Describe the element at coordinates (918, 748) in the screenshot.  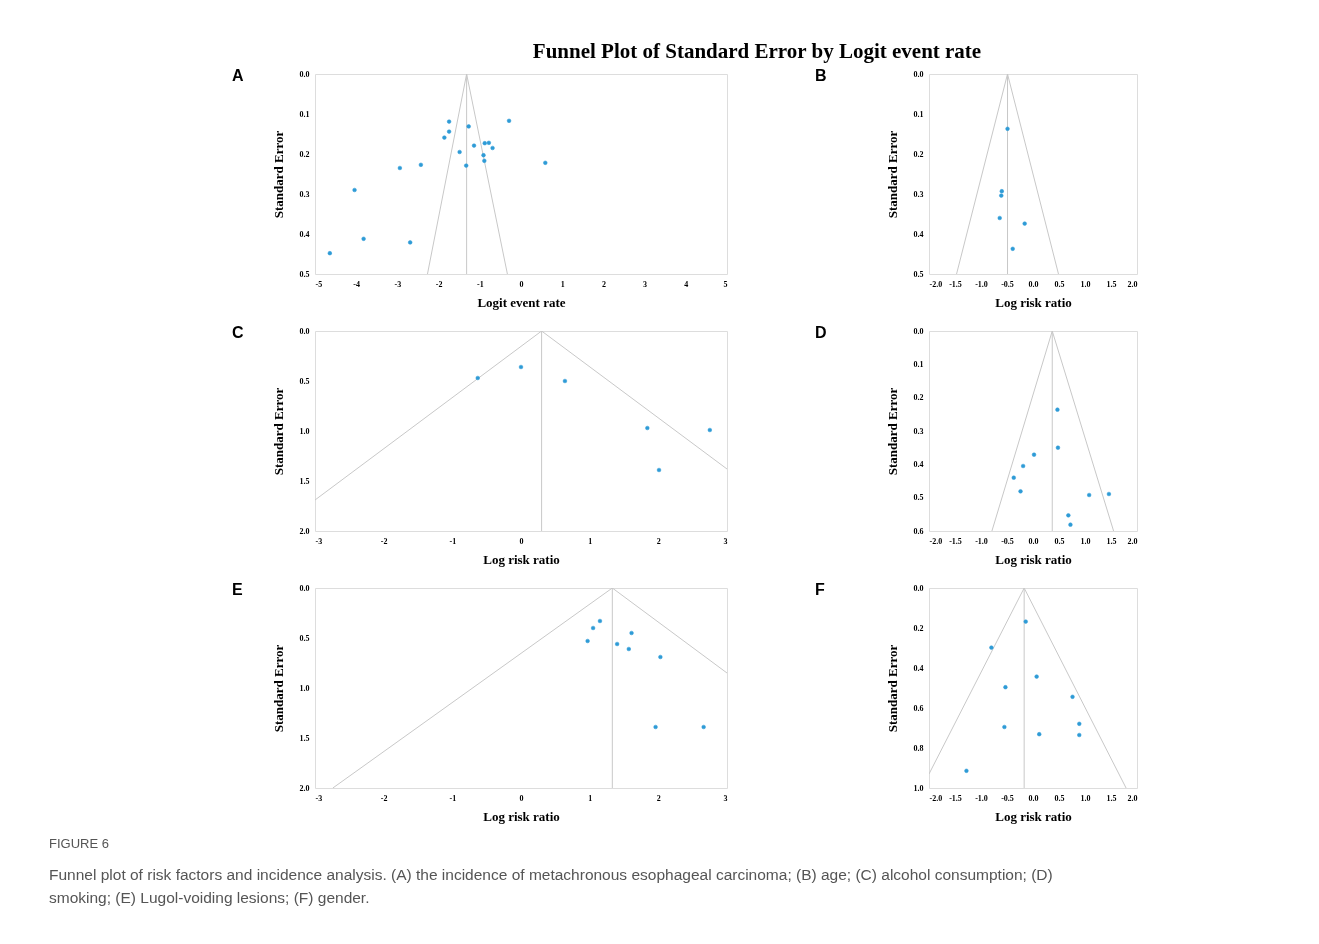
I see `y-tick-label: 0.8` at that location.